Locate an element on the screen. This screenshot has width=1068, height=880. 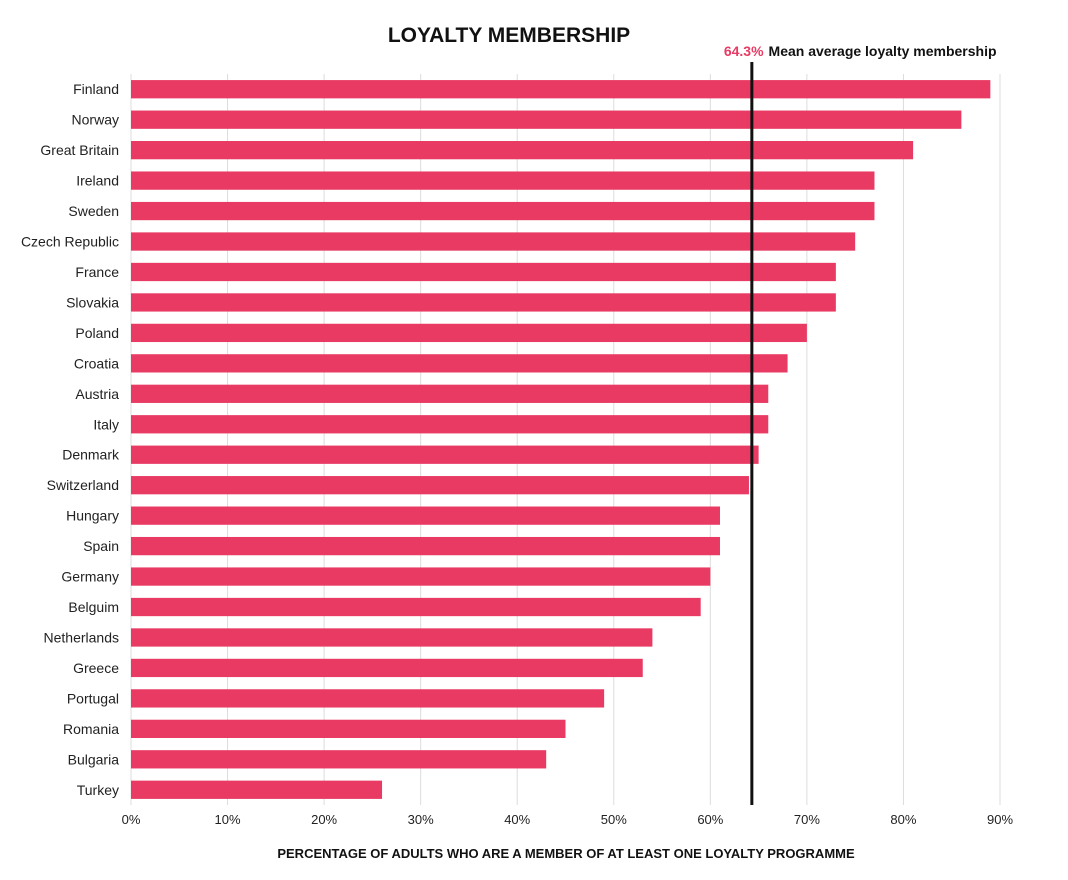
category-label: Poland is located at coordinates (97, 333).